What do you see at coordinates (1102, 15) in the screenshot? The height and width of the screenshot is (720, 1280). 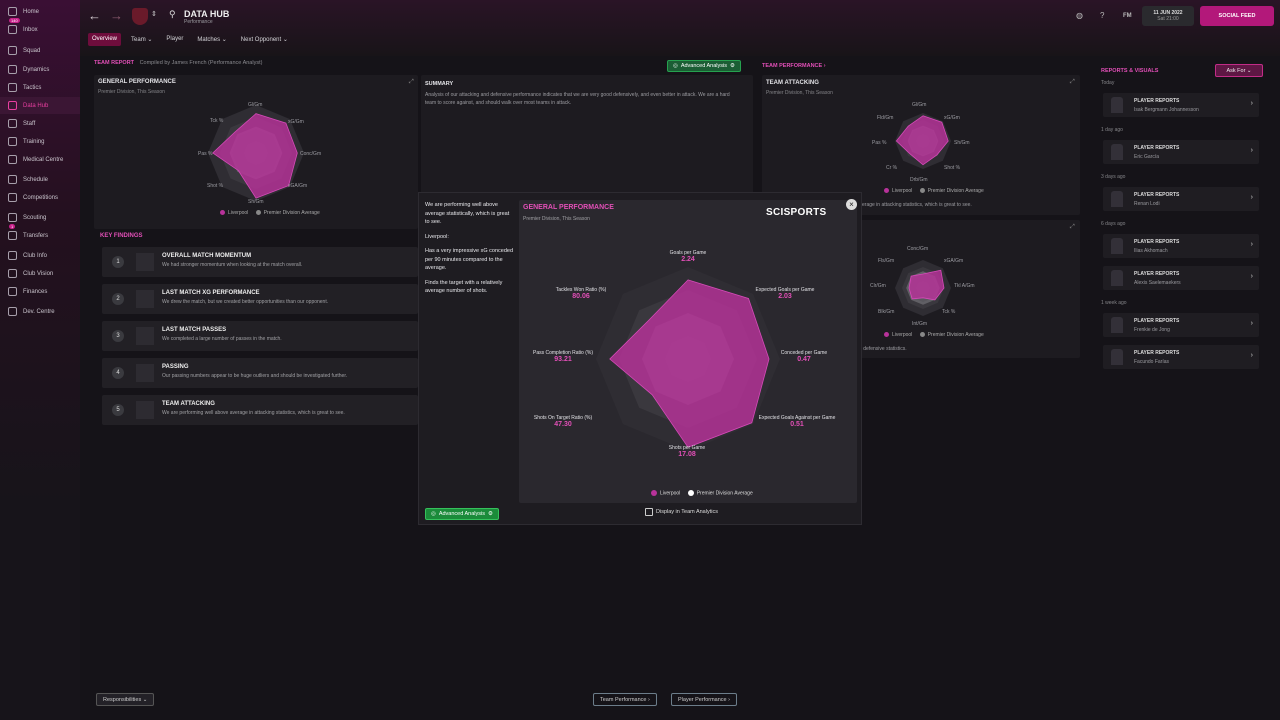 I see `help-icon: ?` at bounding box center [1102, 15].